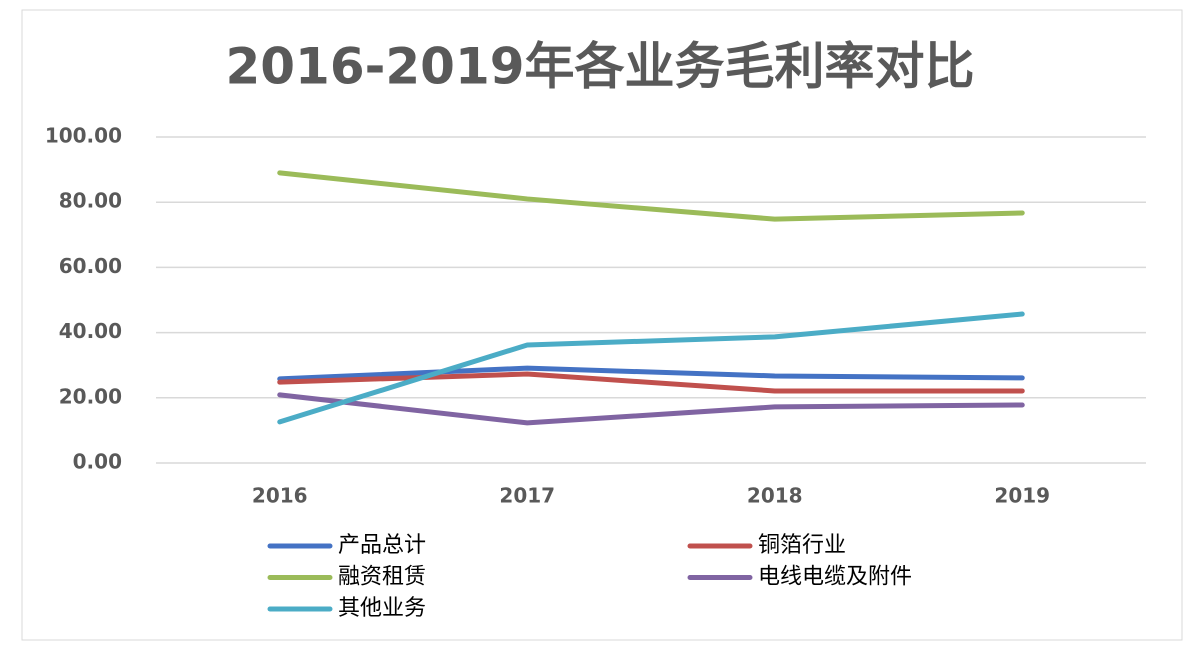  I want to click on y-tick-label: 80.00, so click(90, 201).